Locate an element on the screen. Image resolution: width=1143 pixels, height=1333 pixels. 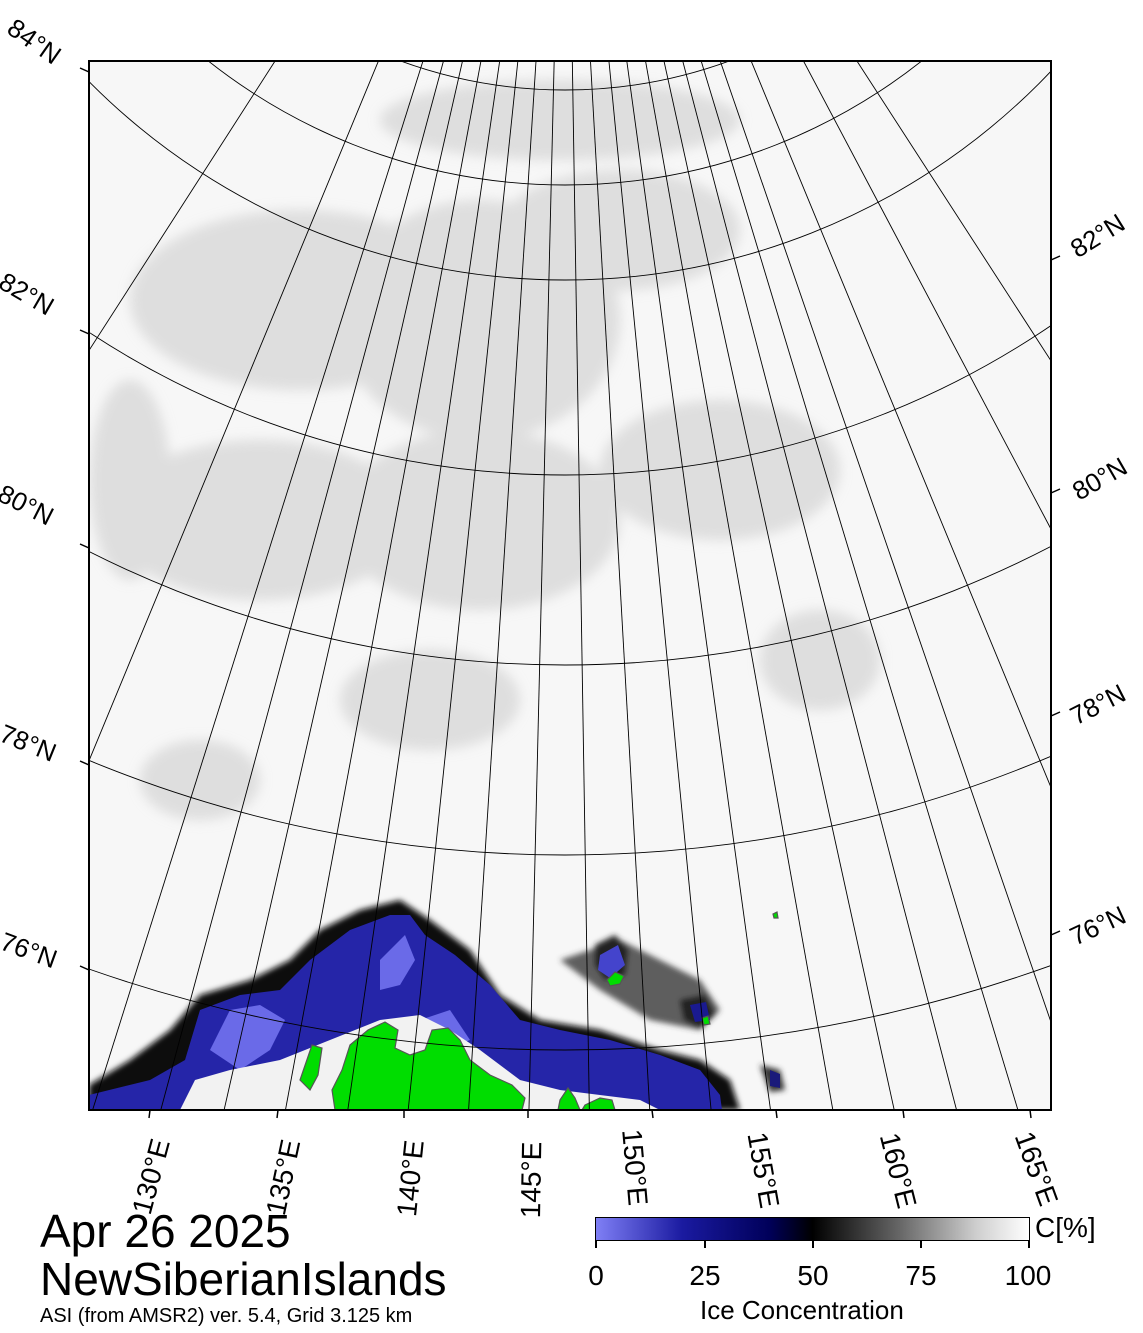
lon-label-145e: 145°E is located at coordinates (531, 1180).